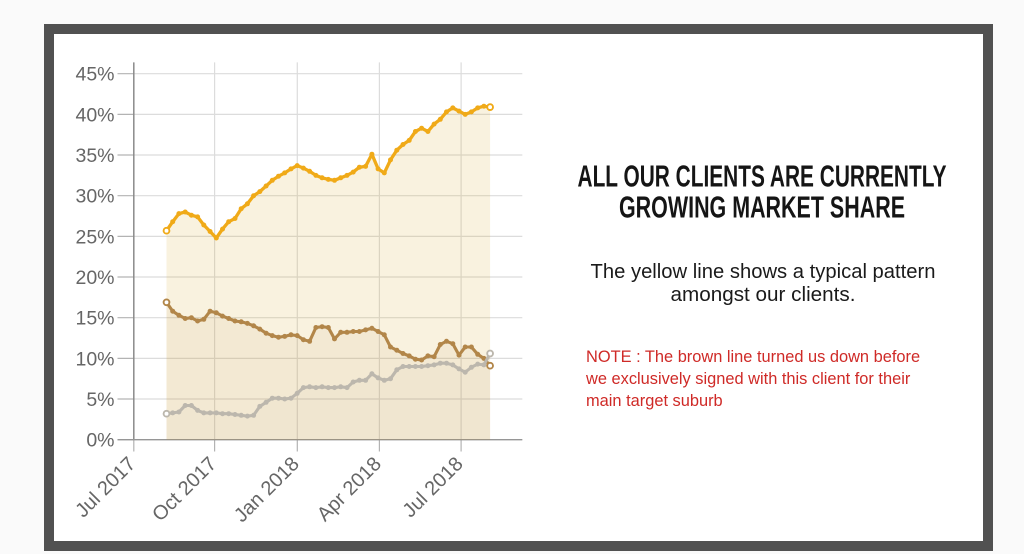 This screenshot has height=554, width=1024. I want to click on svg-text: Jul 2018, so click(433, 487).